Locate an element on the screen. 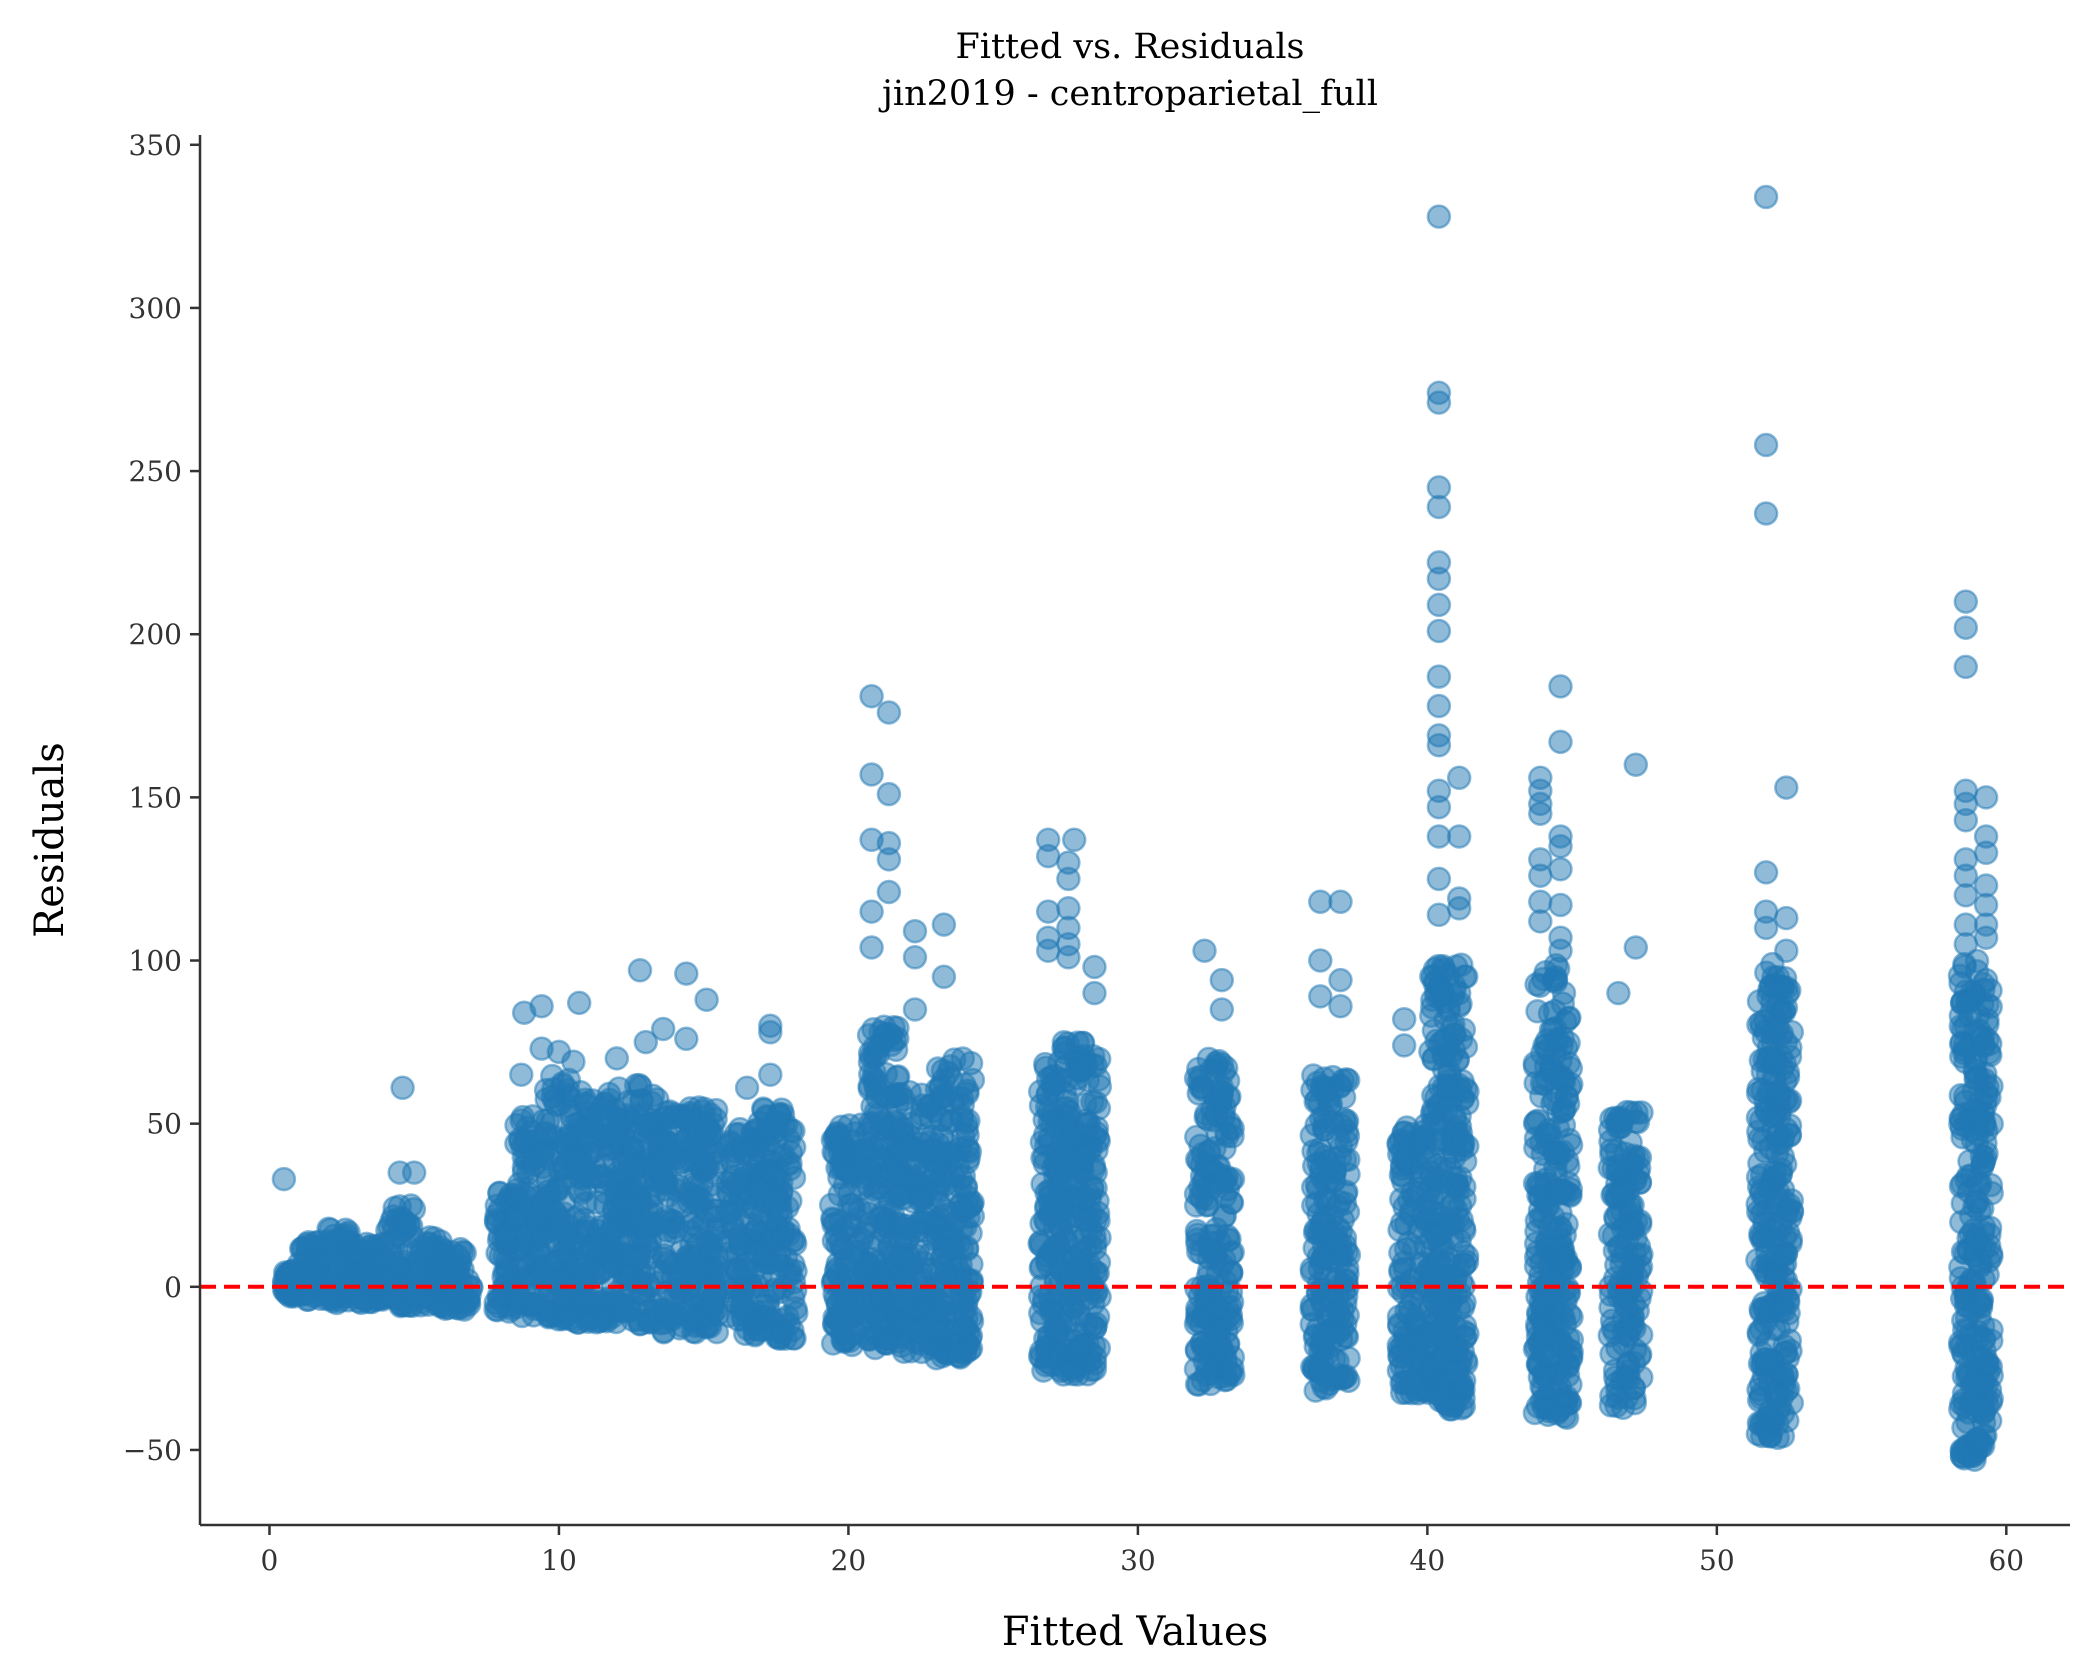 This screenshot has height=1675, width=2090. y-tick-label: 200 is located at coordinates (155, 634).